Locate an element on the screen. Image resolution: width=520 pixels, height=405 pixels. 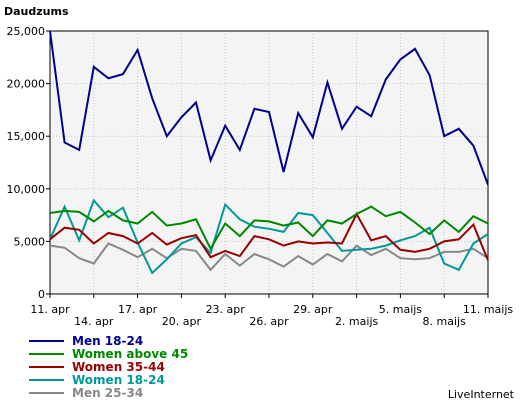
y-axis-label: Daudzums is located at coordinates (36, 11).